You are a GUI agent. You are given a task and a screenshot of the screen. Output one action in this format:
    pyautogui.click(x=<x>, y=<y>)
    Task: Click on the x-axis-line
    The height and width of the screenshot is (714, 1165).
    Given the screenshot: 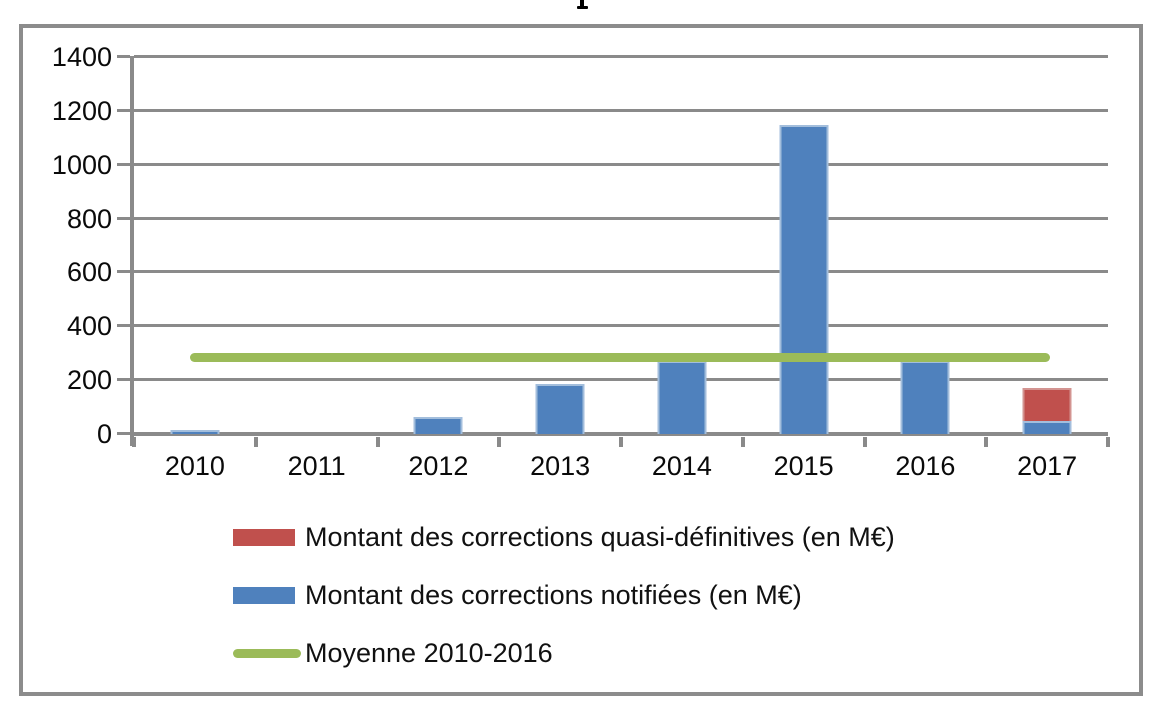 What is the action you would take?
    pyautogui.click(x=621, y=434)
    